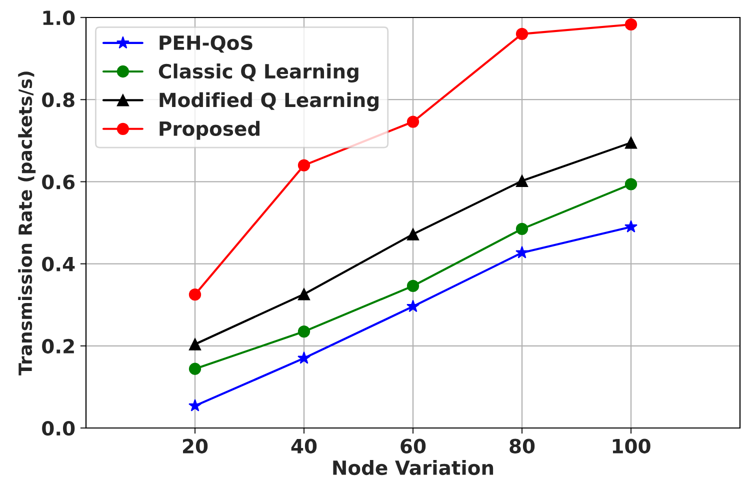 This screenshot has height=488, width=742. Describe the element at coordinates (27, 224) in the screenshot. I see `y-axis-title: Transmission Rate (packets/s)` at that location.